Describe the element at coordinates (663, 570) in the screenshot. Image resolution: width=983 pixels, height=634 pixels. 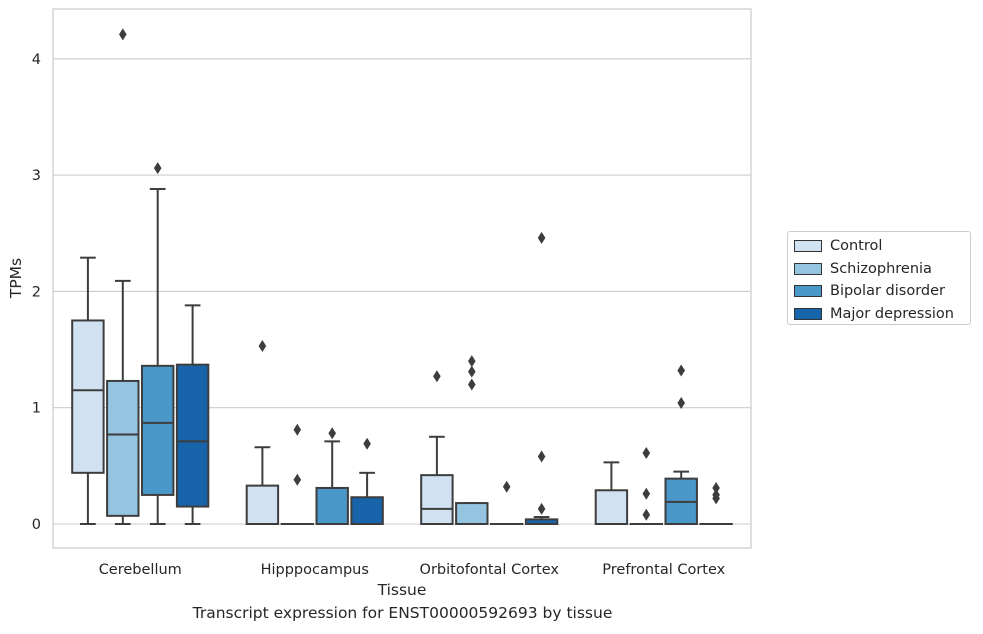
I see `x-tick-label: Prefrontal Cortex` at that location.